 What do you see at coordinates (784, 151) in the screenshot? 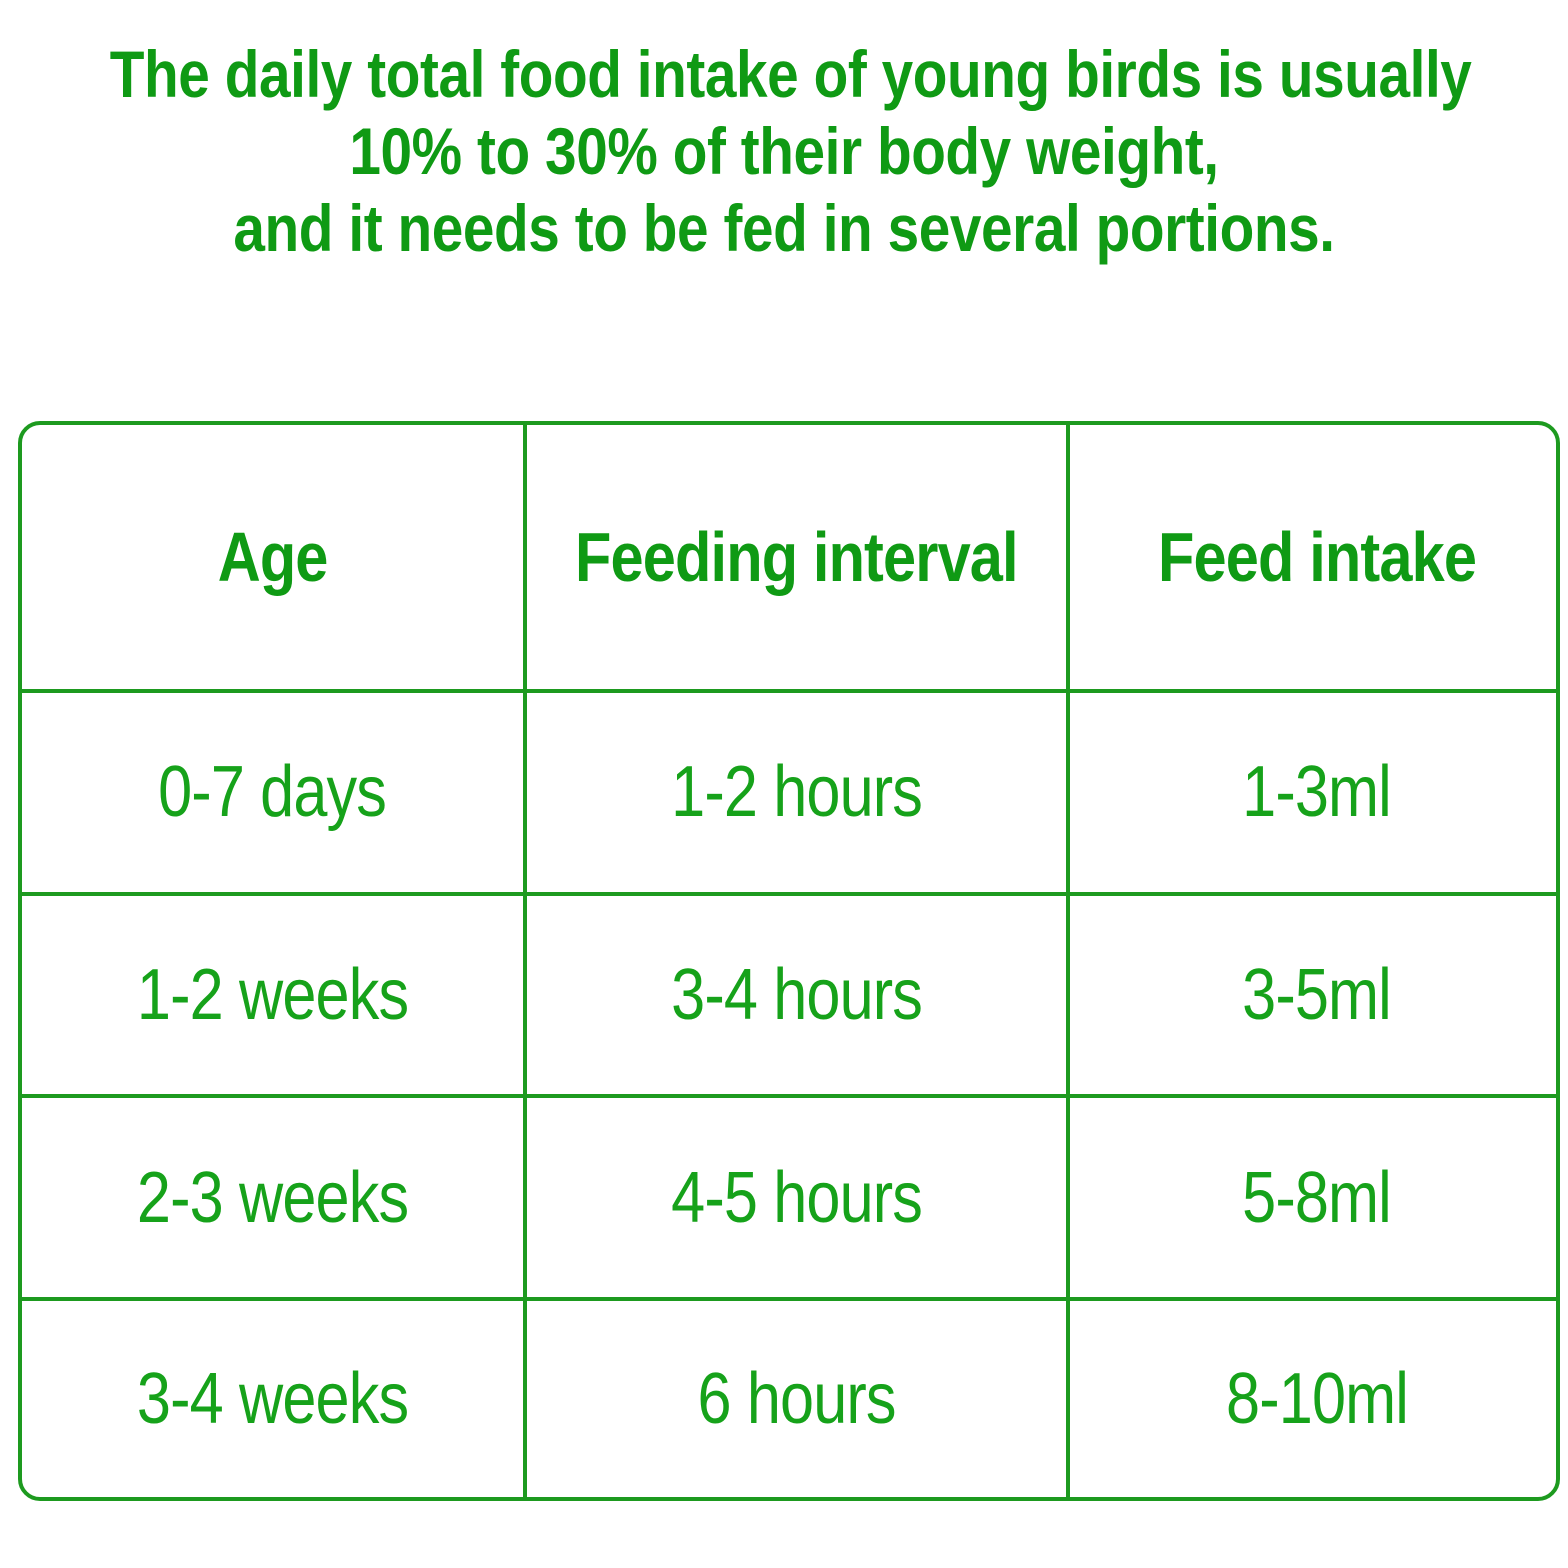
I see `headline-line-2: 10% to 30% of their body weight,` at bounding box center [784, 151].